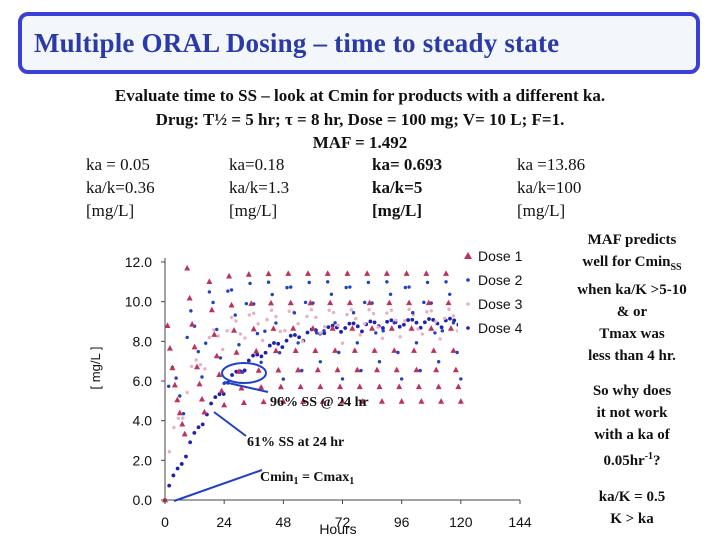  What do you see at coordinates (551, 164) in the screenshot?
I see `column-ka-label: ka =13.86` at bounding box center [551, 164].